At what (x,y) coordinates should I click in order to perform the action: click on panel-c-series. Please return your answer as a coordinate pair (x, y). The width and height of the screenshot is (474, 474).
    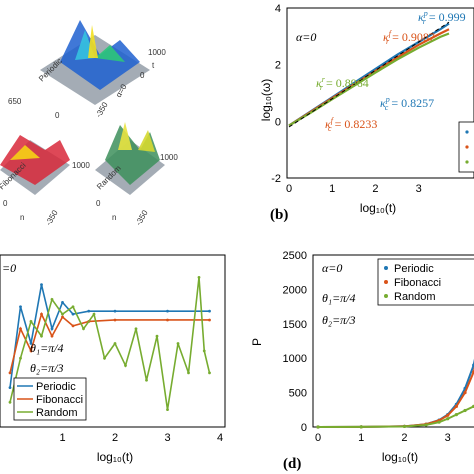
    Looking at the image, I should click on (109, 343).